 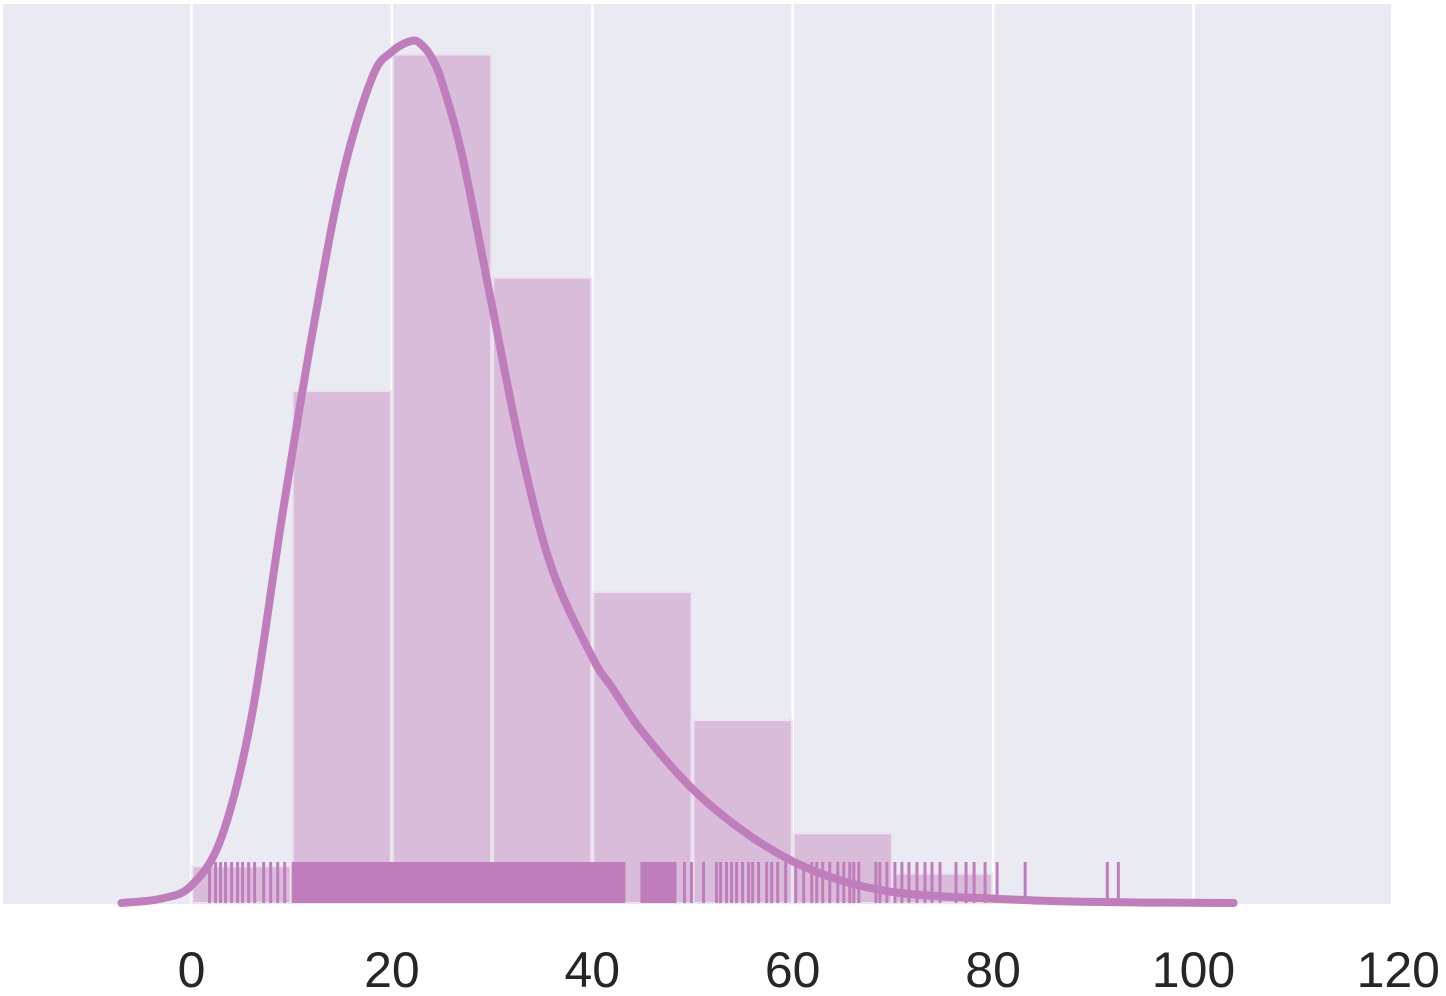 I want to click on x-tick-label: 100, so click(x=1193, y=969).